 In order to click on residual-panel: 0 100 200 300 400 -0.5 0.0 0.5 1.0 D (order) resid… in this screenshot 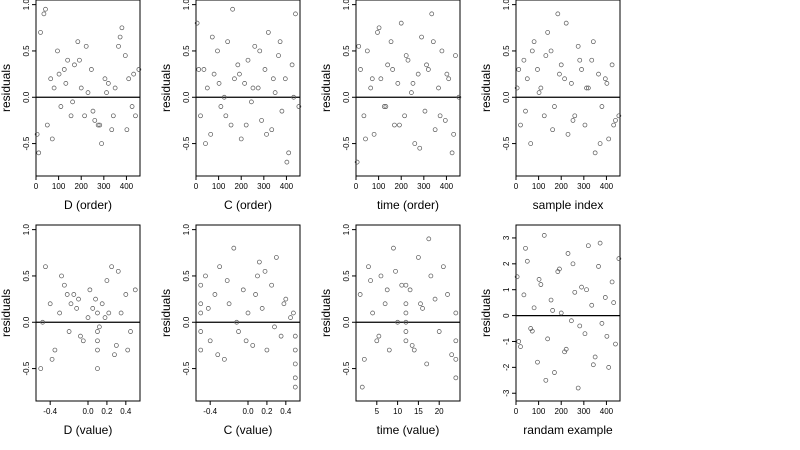, I will do `click(71, 106)`.